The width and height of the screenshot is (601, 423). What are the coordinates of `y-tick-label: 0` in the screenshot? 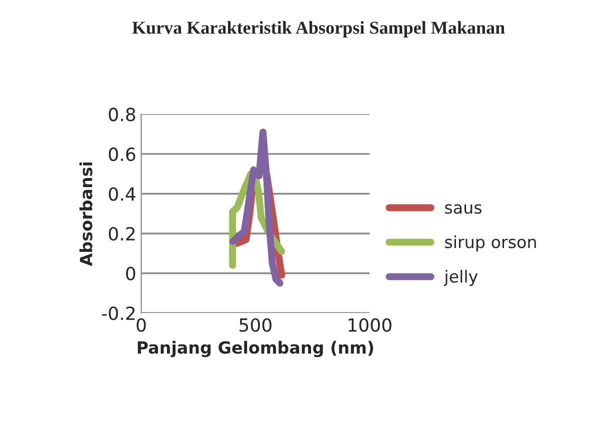 It's located at (131, 273).